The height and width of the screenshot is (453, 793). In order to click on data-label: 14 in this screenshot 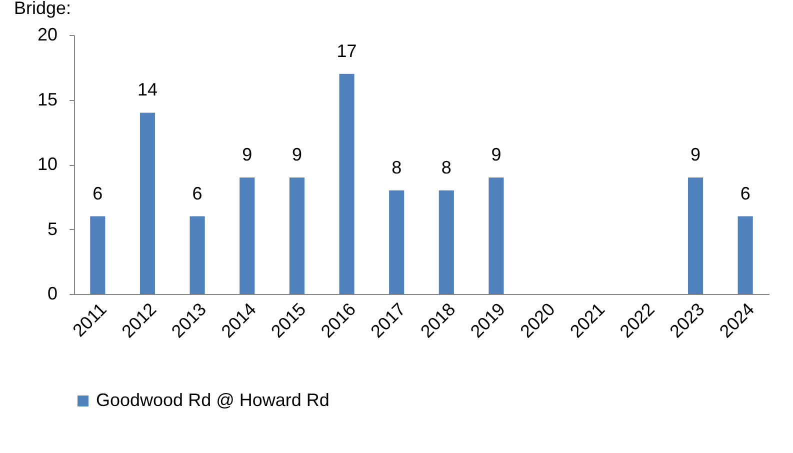, I will do `click(147, 90)`.